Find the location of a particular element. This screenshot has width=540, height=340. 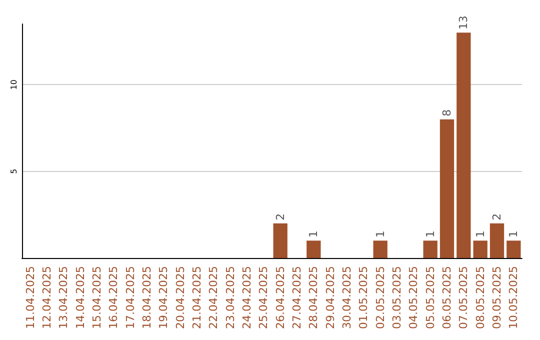

x-tick-label: 15.04.2025 is located at coordinates (97, 298).